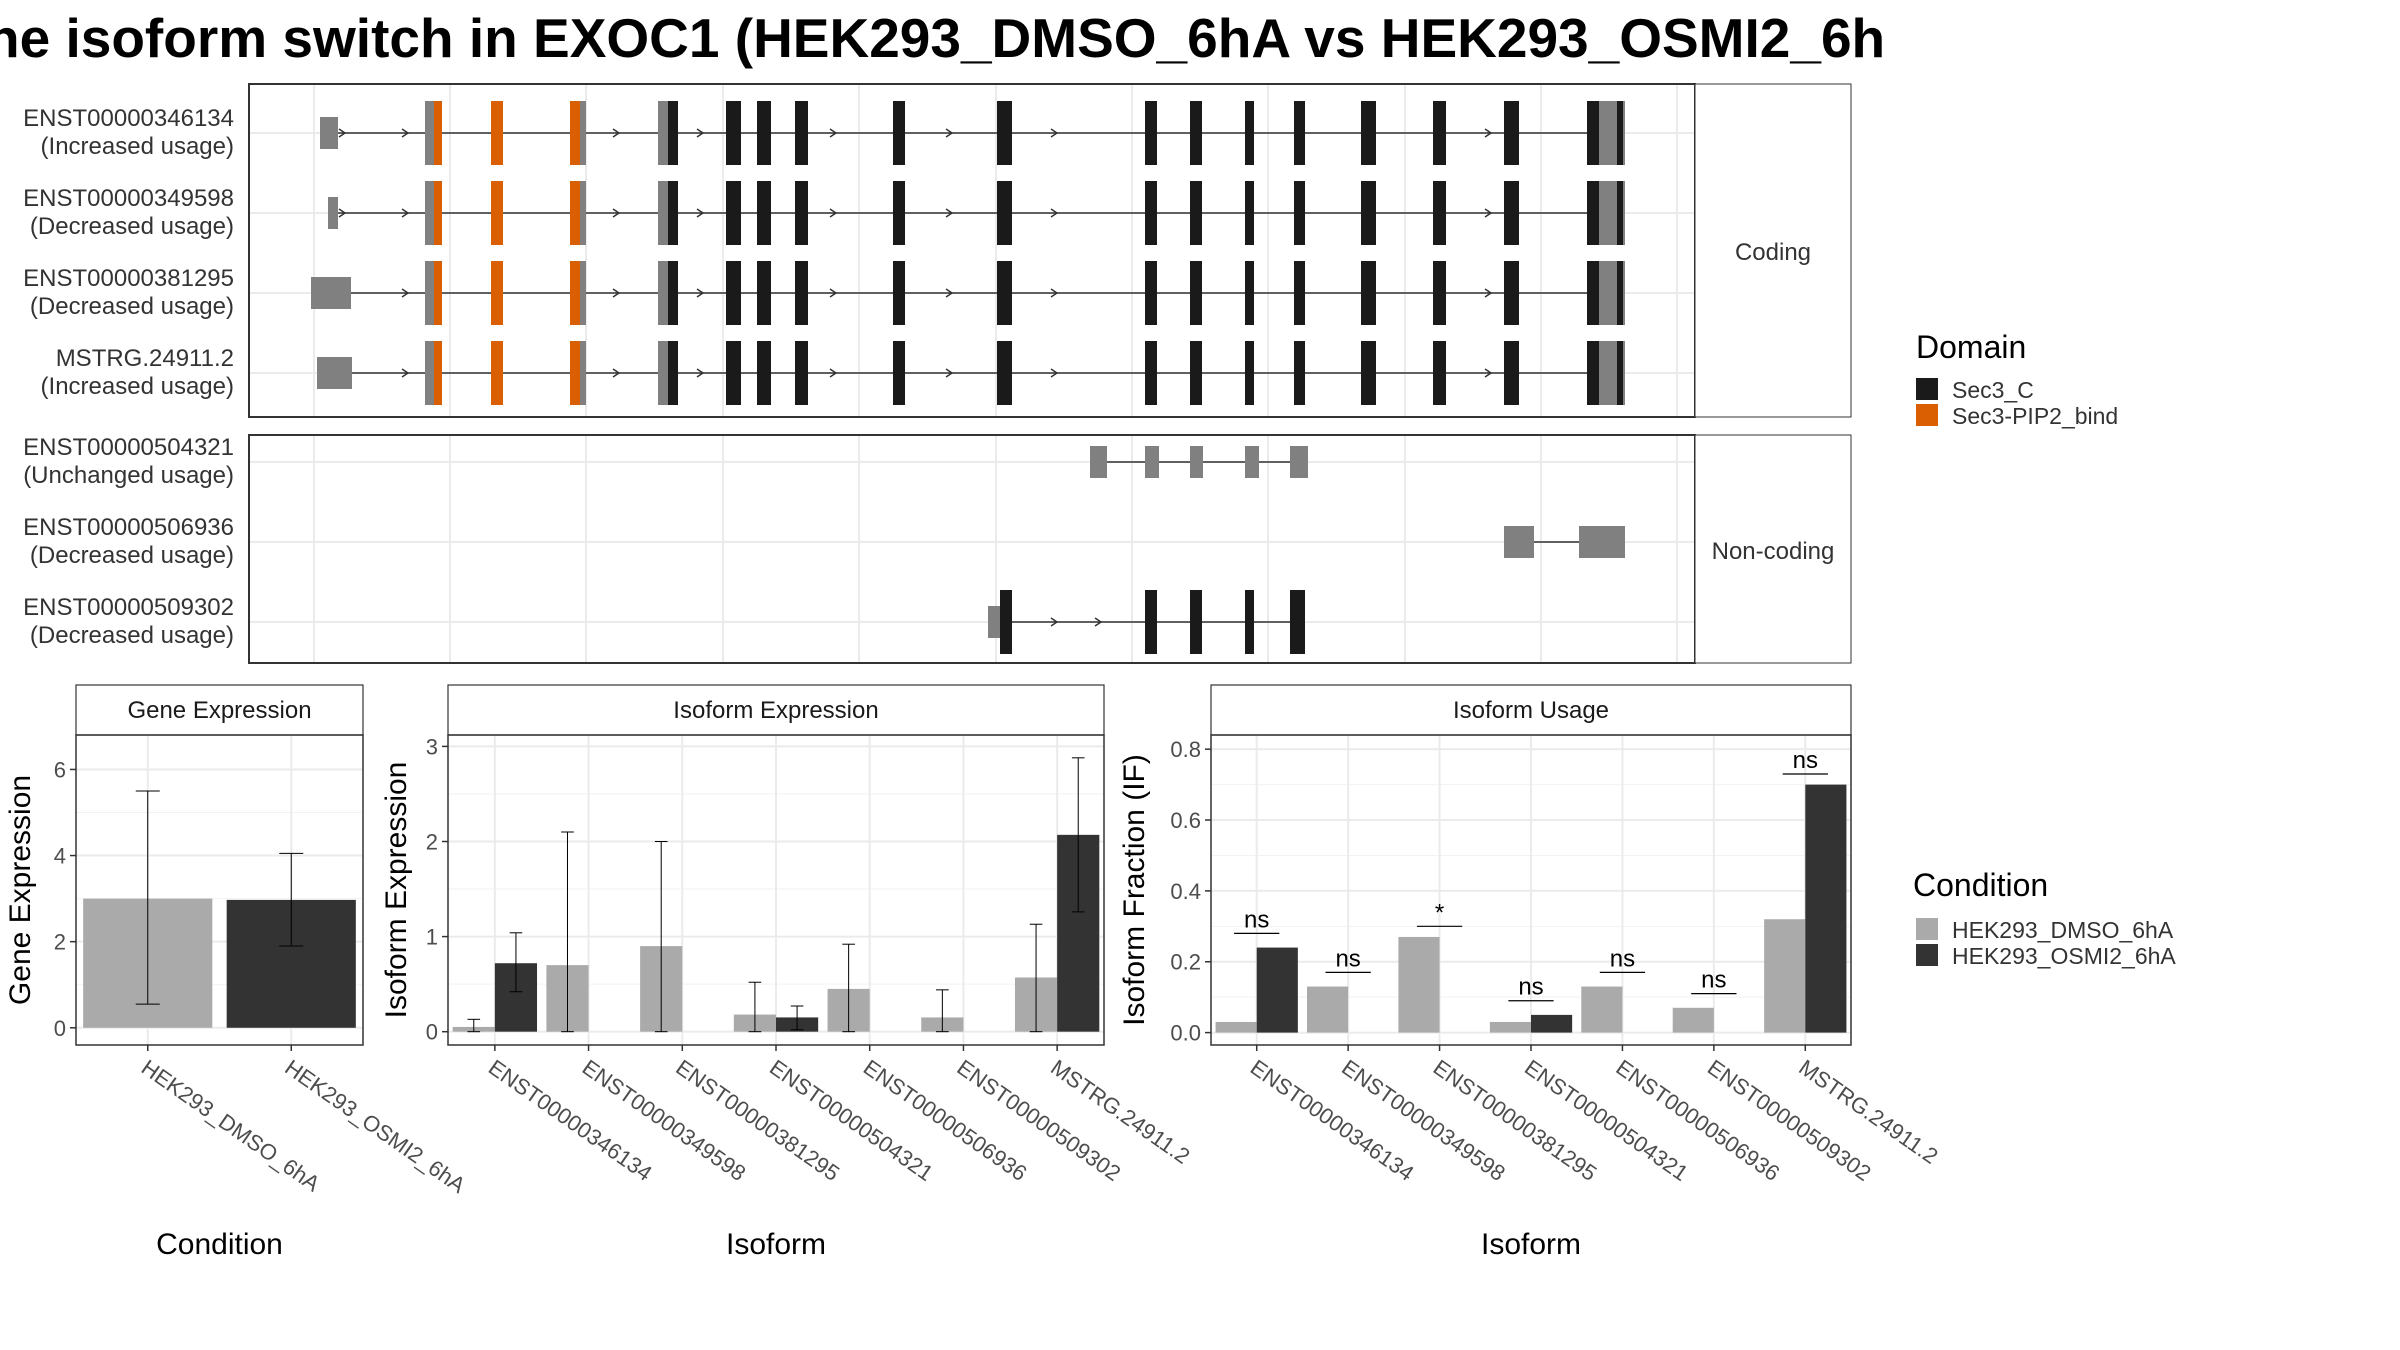 The height and width of the screenshot is (1350, 2400). What do you see at coordinates (432, 1032) in the screenshot?
I see `y-tick-label: 0` at bounding box center [432, 1032].